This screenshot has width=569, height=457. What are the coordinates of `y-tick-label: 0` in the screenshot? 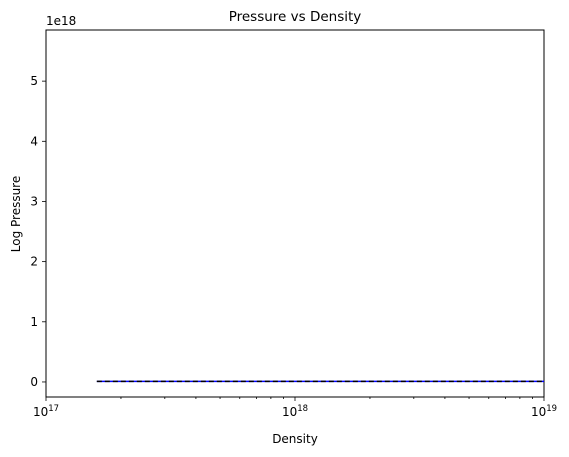 It's located at (34, 382).